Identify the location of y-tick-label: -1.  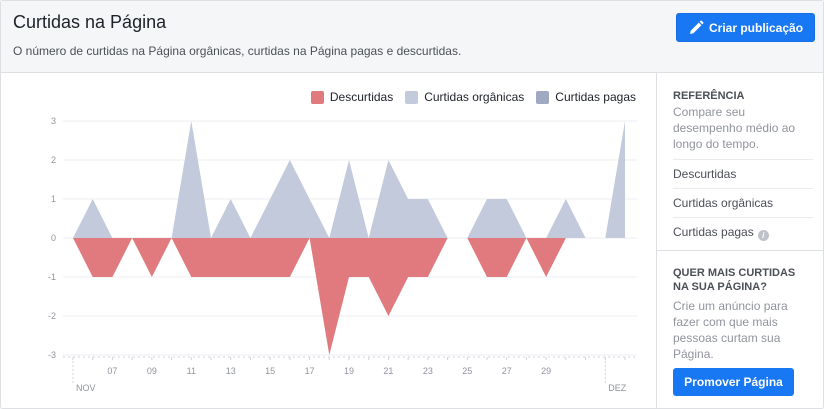
(52, 277).